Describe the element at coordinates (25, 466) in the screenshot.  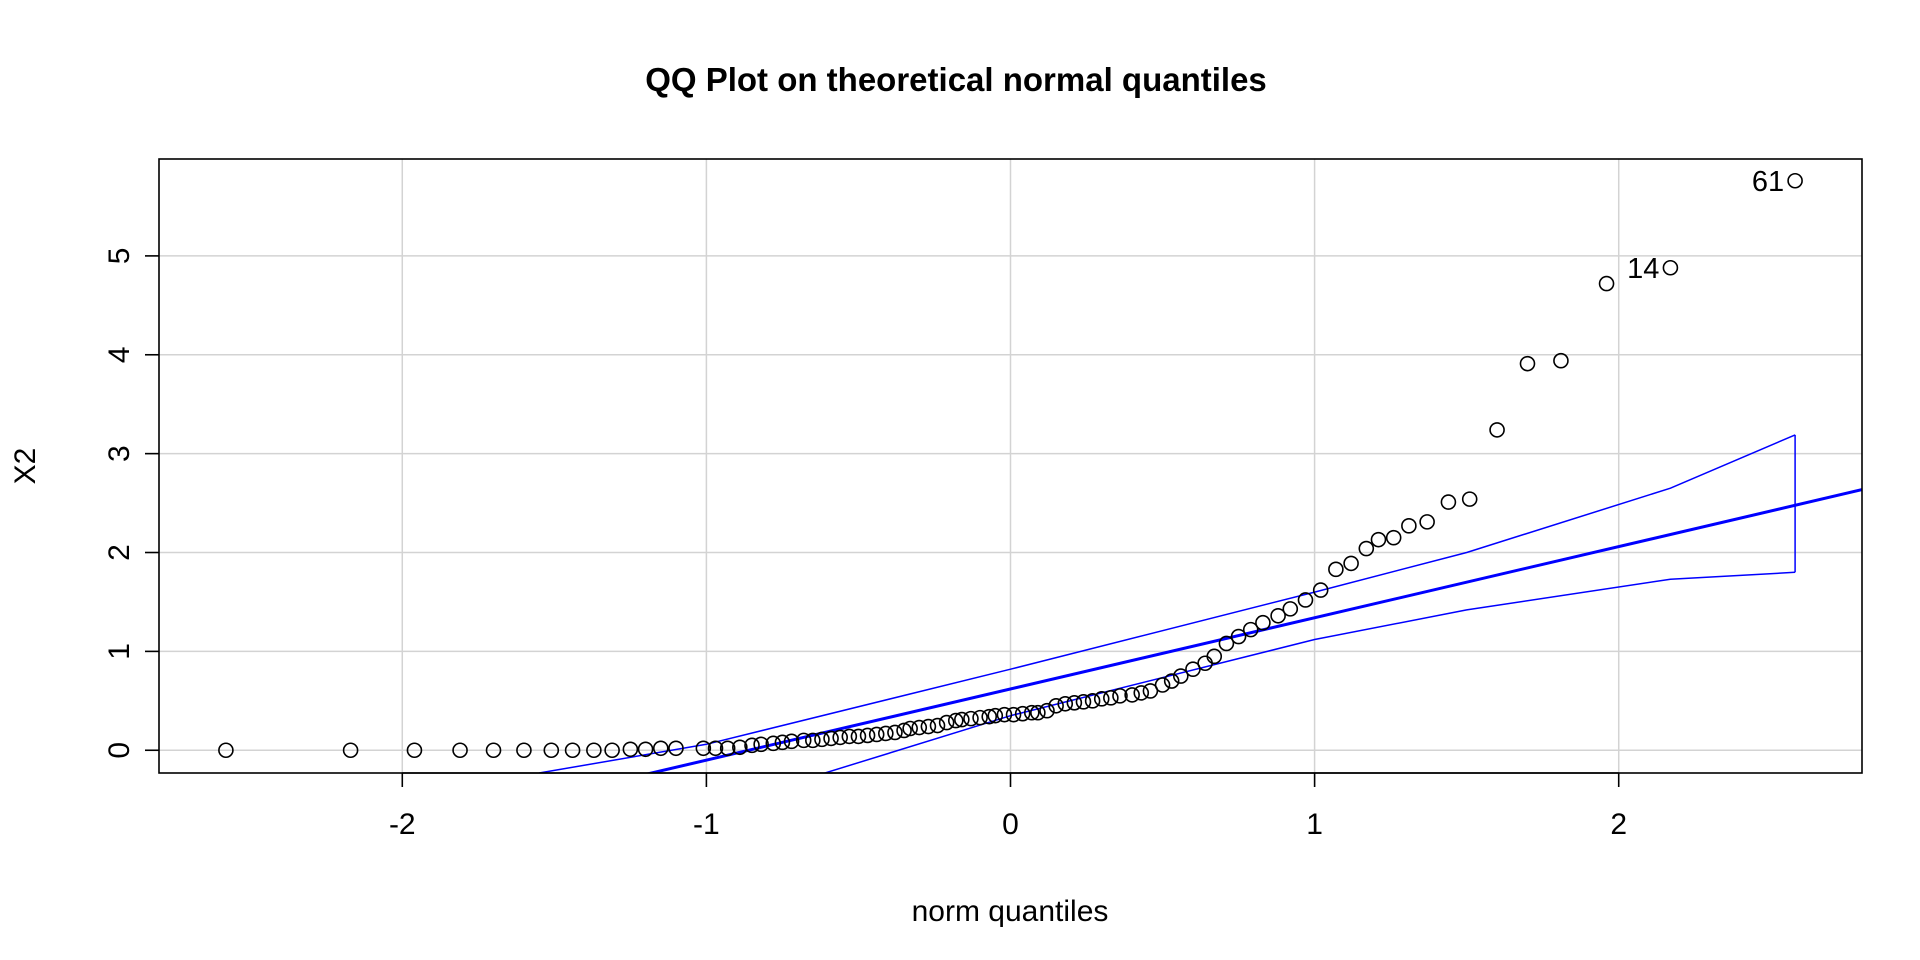
I see `y-axis-label: X2` at that location.